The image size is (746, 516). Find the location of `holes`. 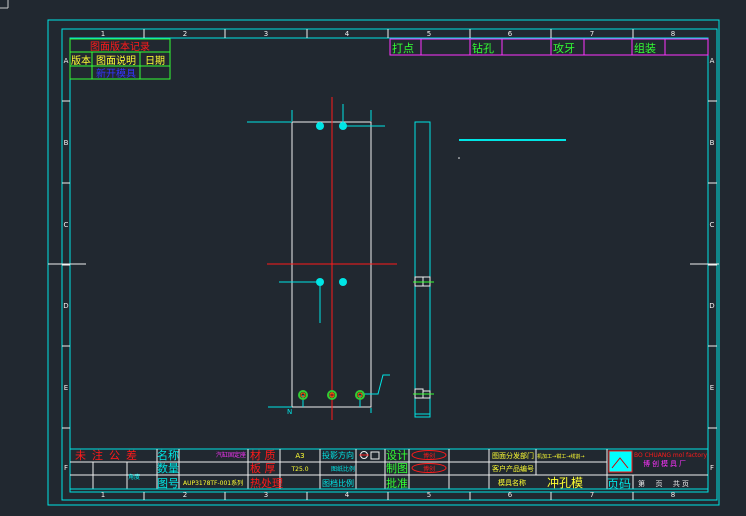

holes is located at coordinates (331, 204).